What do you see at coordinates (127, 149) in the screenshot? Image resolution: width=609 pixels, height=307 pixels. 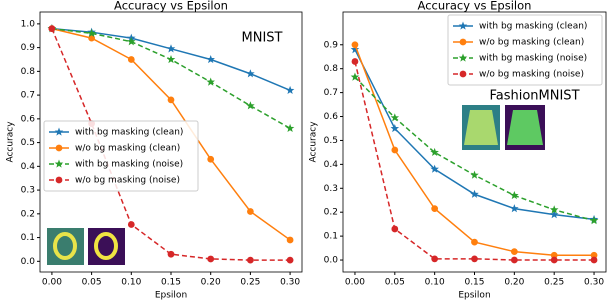 I see `legend-label: w/o bg masking (clean)` at bounding box center [127, 149].